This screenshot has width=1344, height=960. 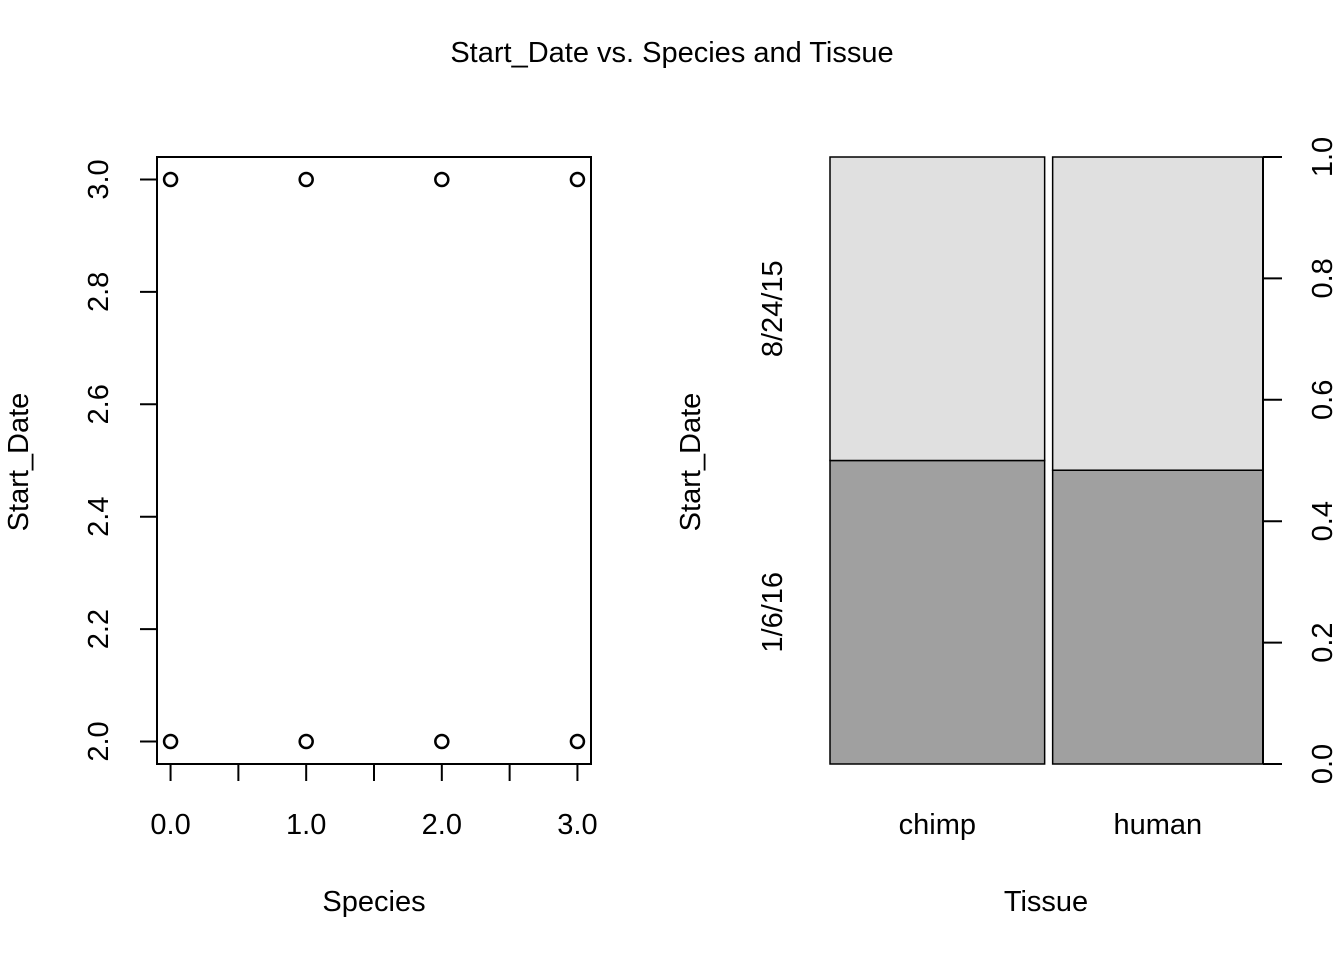 I want to click on scatter-x-tick-label: 1.0, so click(x=306, y=825).